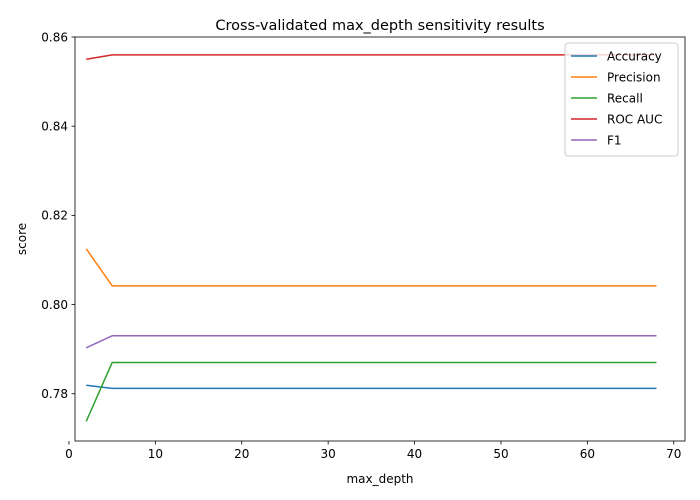 The height and width of the screenshot is (500, 700). I want to click on x-axis: 0 10 20 30 40 50 60 70, so click(373, 451).